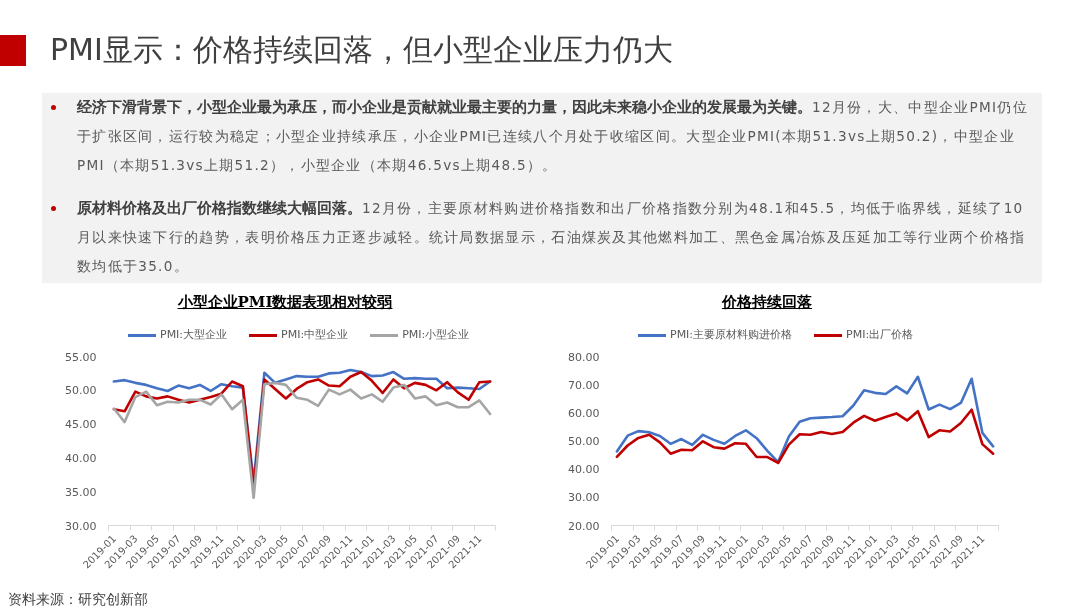 The height and width of the screenshot is (608, 1080). I want to click on legend-item: PMI:中型企业, so click(299, 335).